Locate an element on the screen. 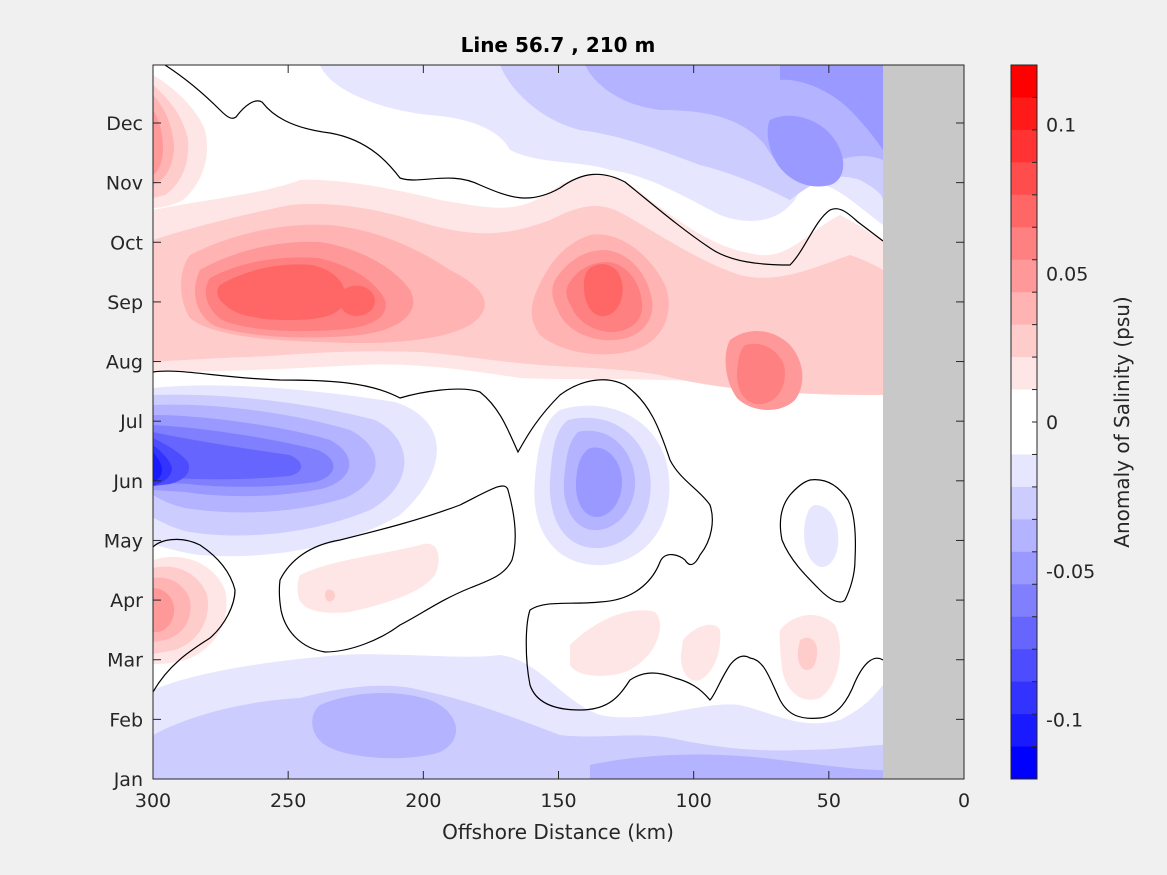  x-tick-label: 150 is located at coordinates (558, 801).